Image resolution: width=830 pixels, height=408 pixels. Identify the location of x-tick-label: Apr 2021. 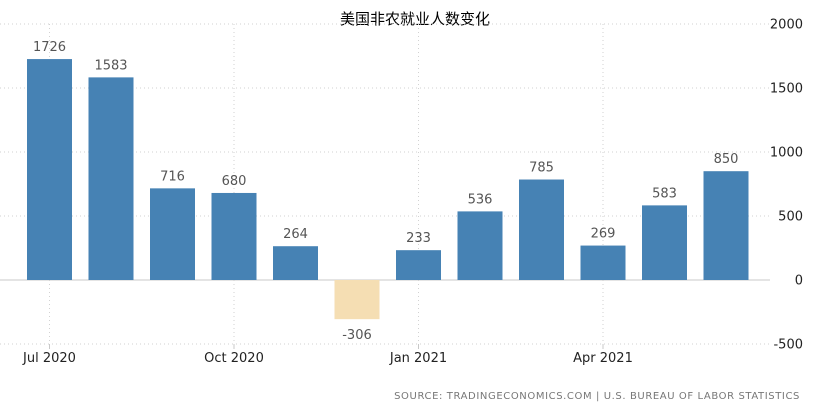
(603, 358).